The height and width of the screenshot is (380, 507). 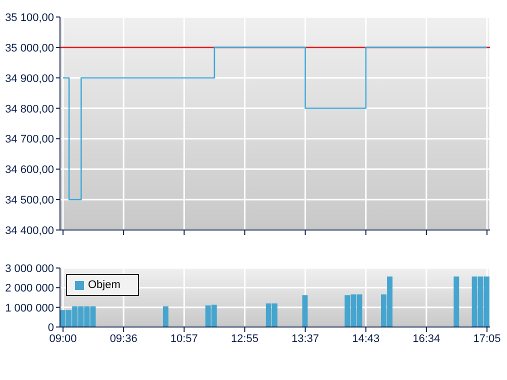 What do you see at coordinates (29, 18) in the screenshot?
I see `y-tick-label: 35 100,00` at bounding box center [29, 18].